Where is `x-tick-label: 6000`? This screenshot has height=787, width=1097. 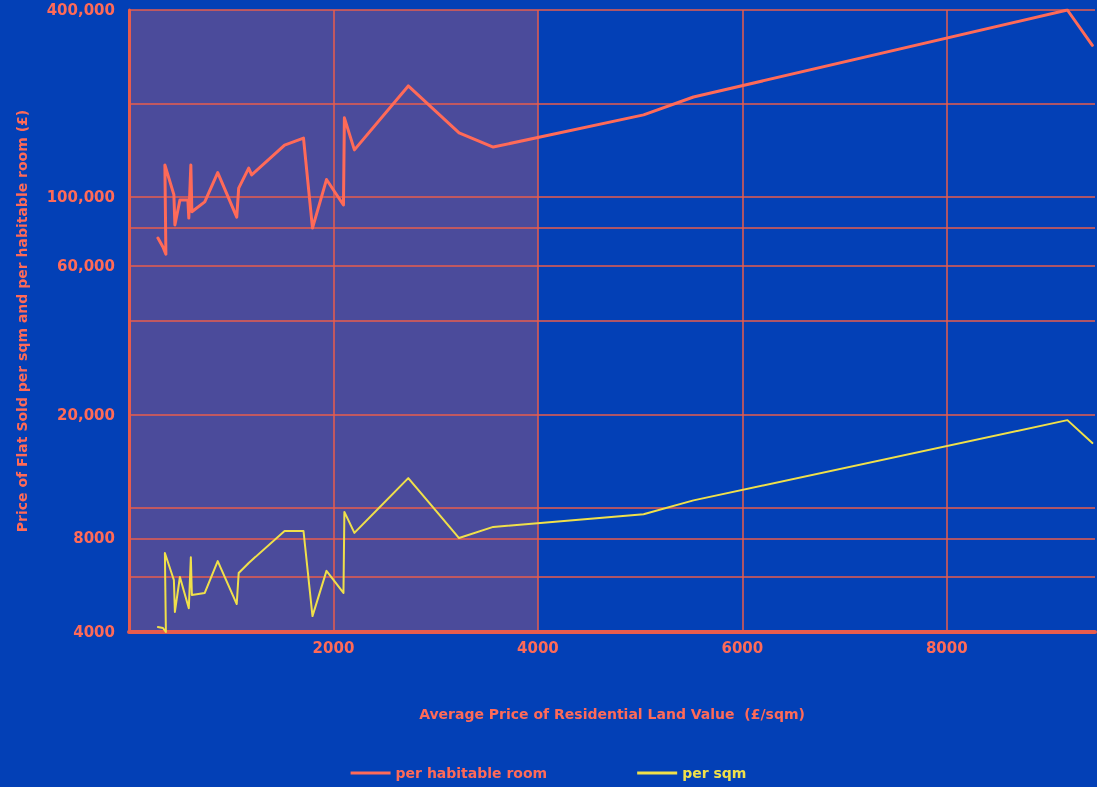
x-tick-label: 6000 is located at coordinates (742, 647).